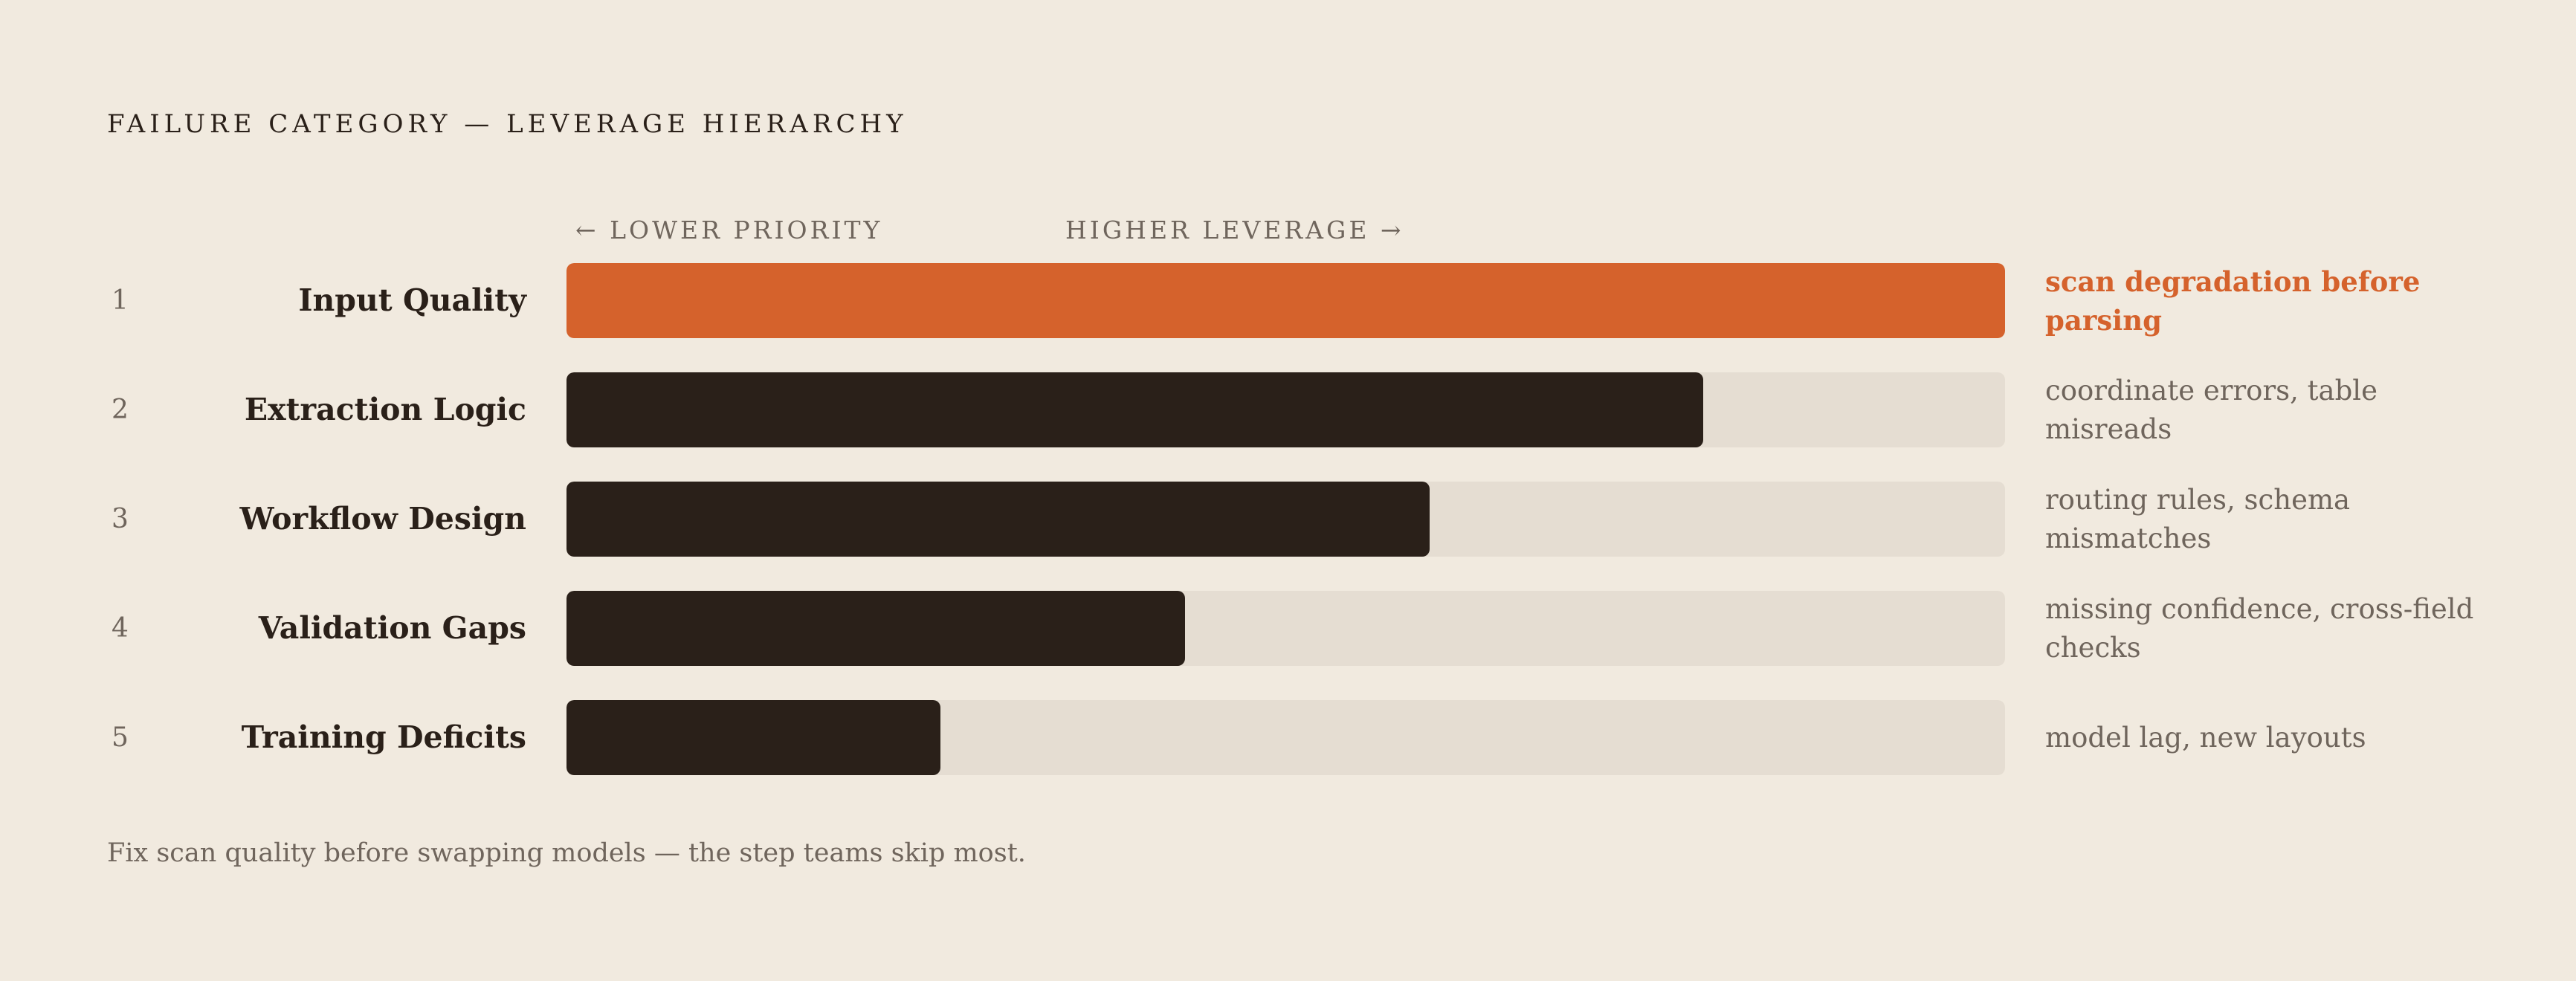  What do you see at coordinates (412, 300) in the screenshot?
I see `category-label: Input Quality` at bounding box center [412, 300].